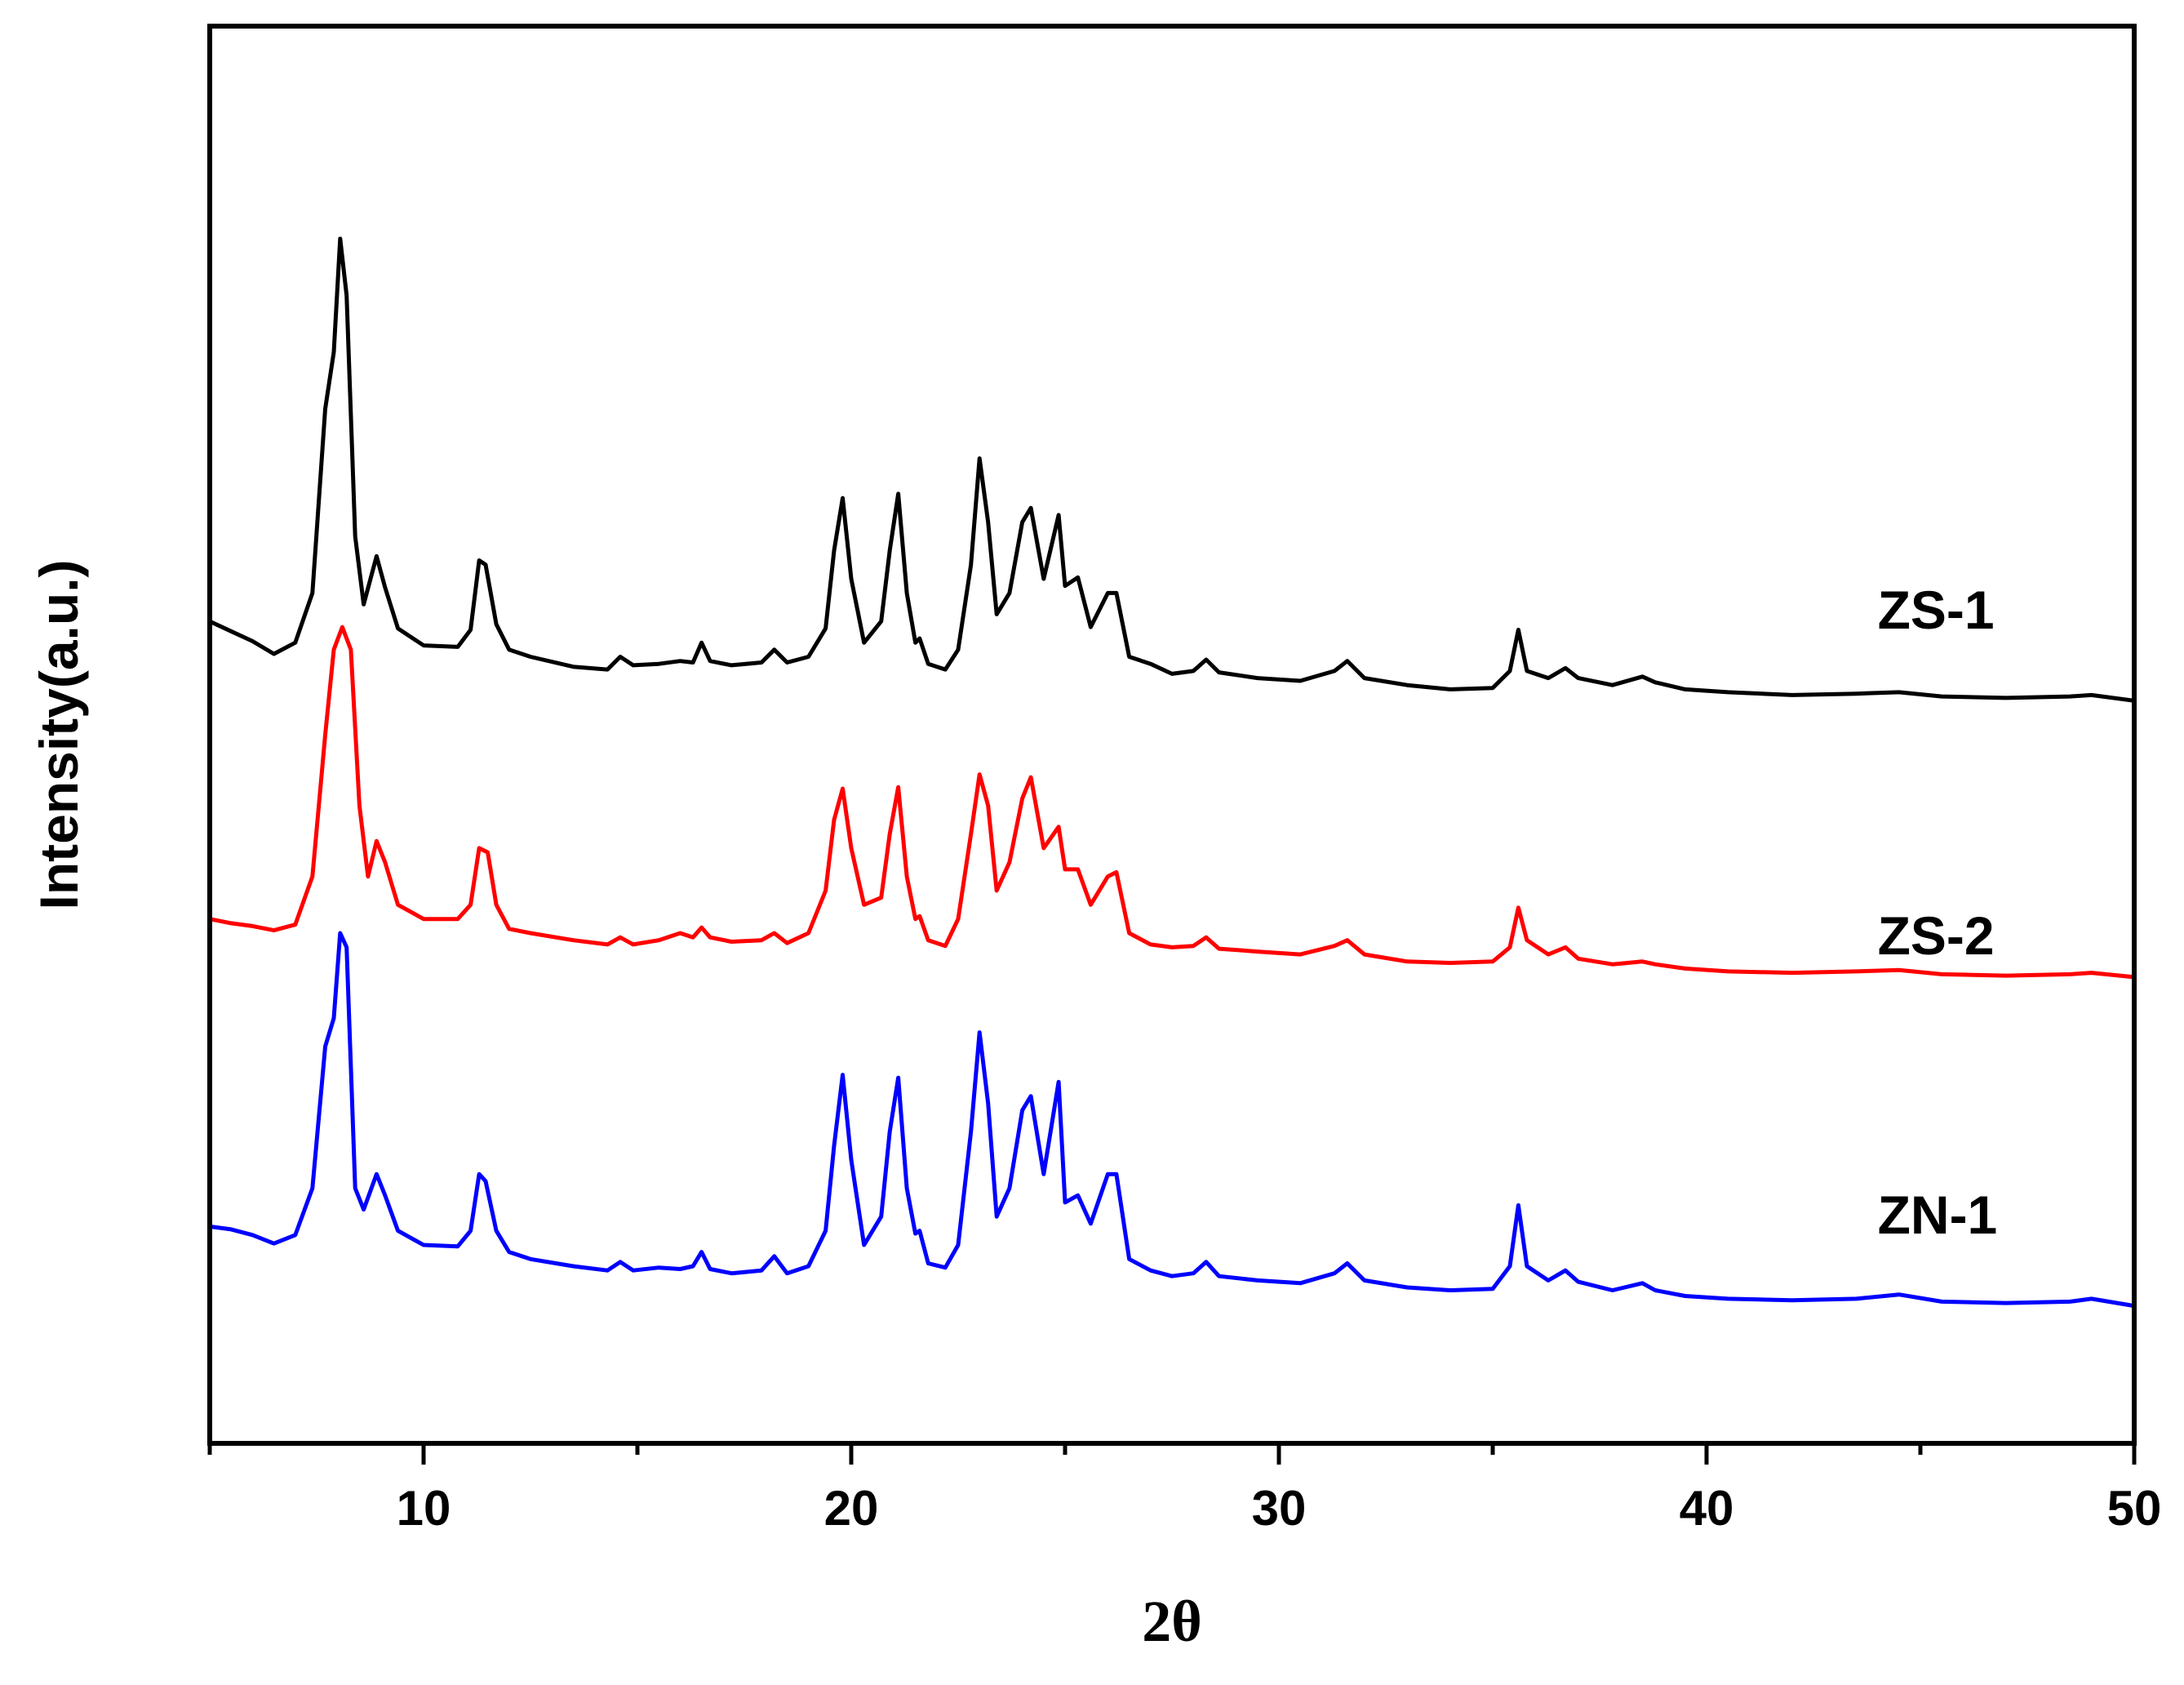 The image size is (2184, 1685). I want to click on x-axis: 10 20 30 40 50, so click(1184, 1489).